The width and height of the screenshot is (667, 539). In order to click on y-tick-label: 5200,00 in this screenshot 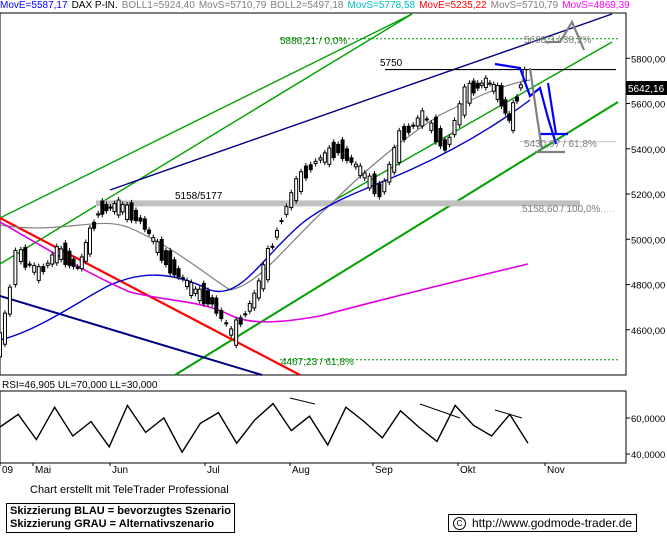, I will do `click(648, 195)`.